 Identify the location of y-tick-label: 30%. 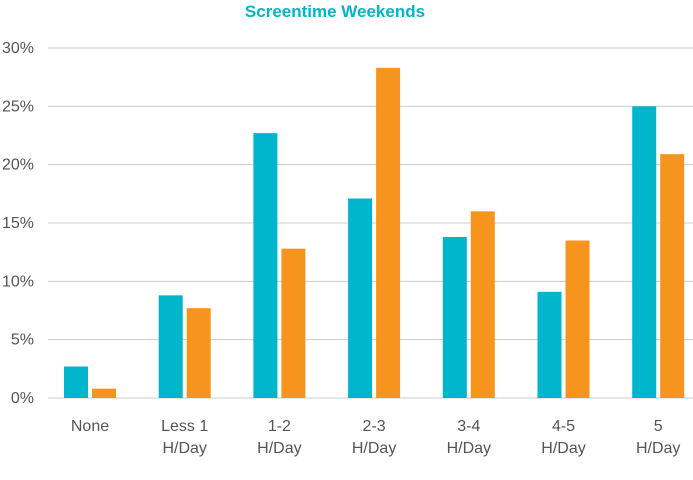
(18, 48).